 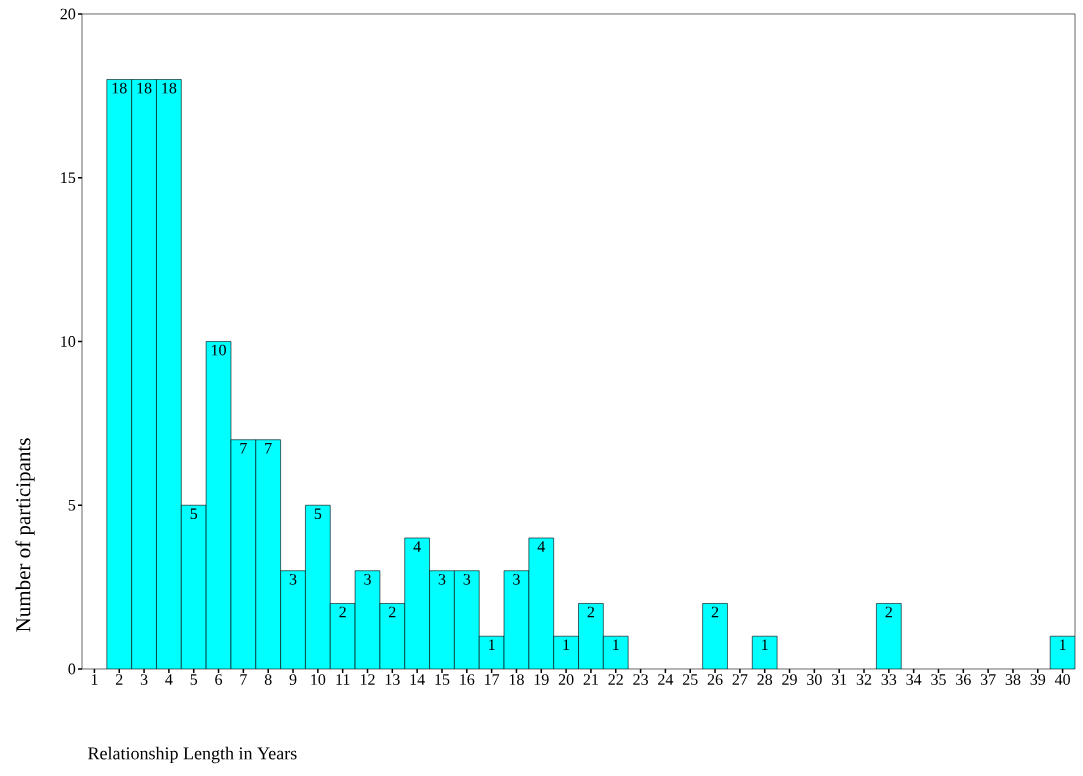 What do you see at coordinates (666, 679) in the screenshot?
I see `x-tick-label: 24` at bounding box center [666, 679].